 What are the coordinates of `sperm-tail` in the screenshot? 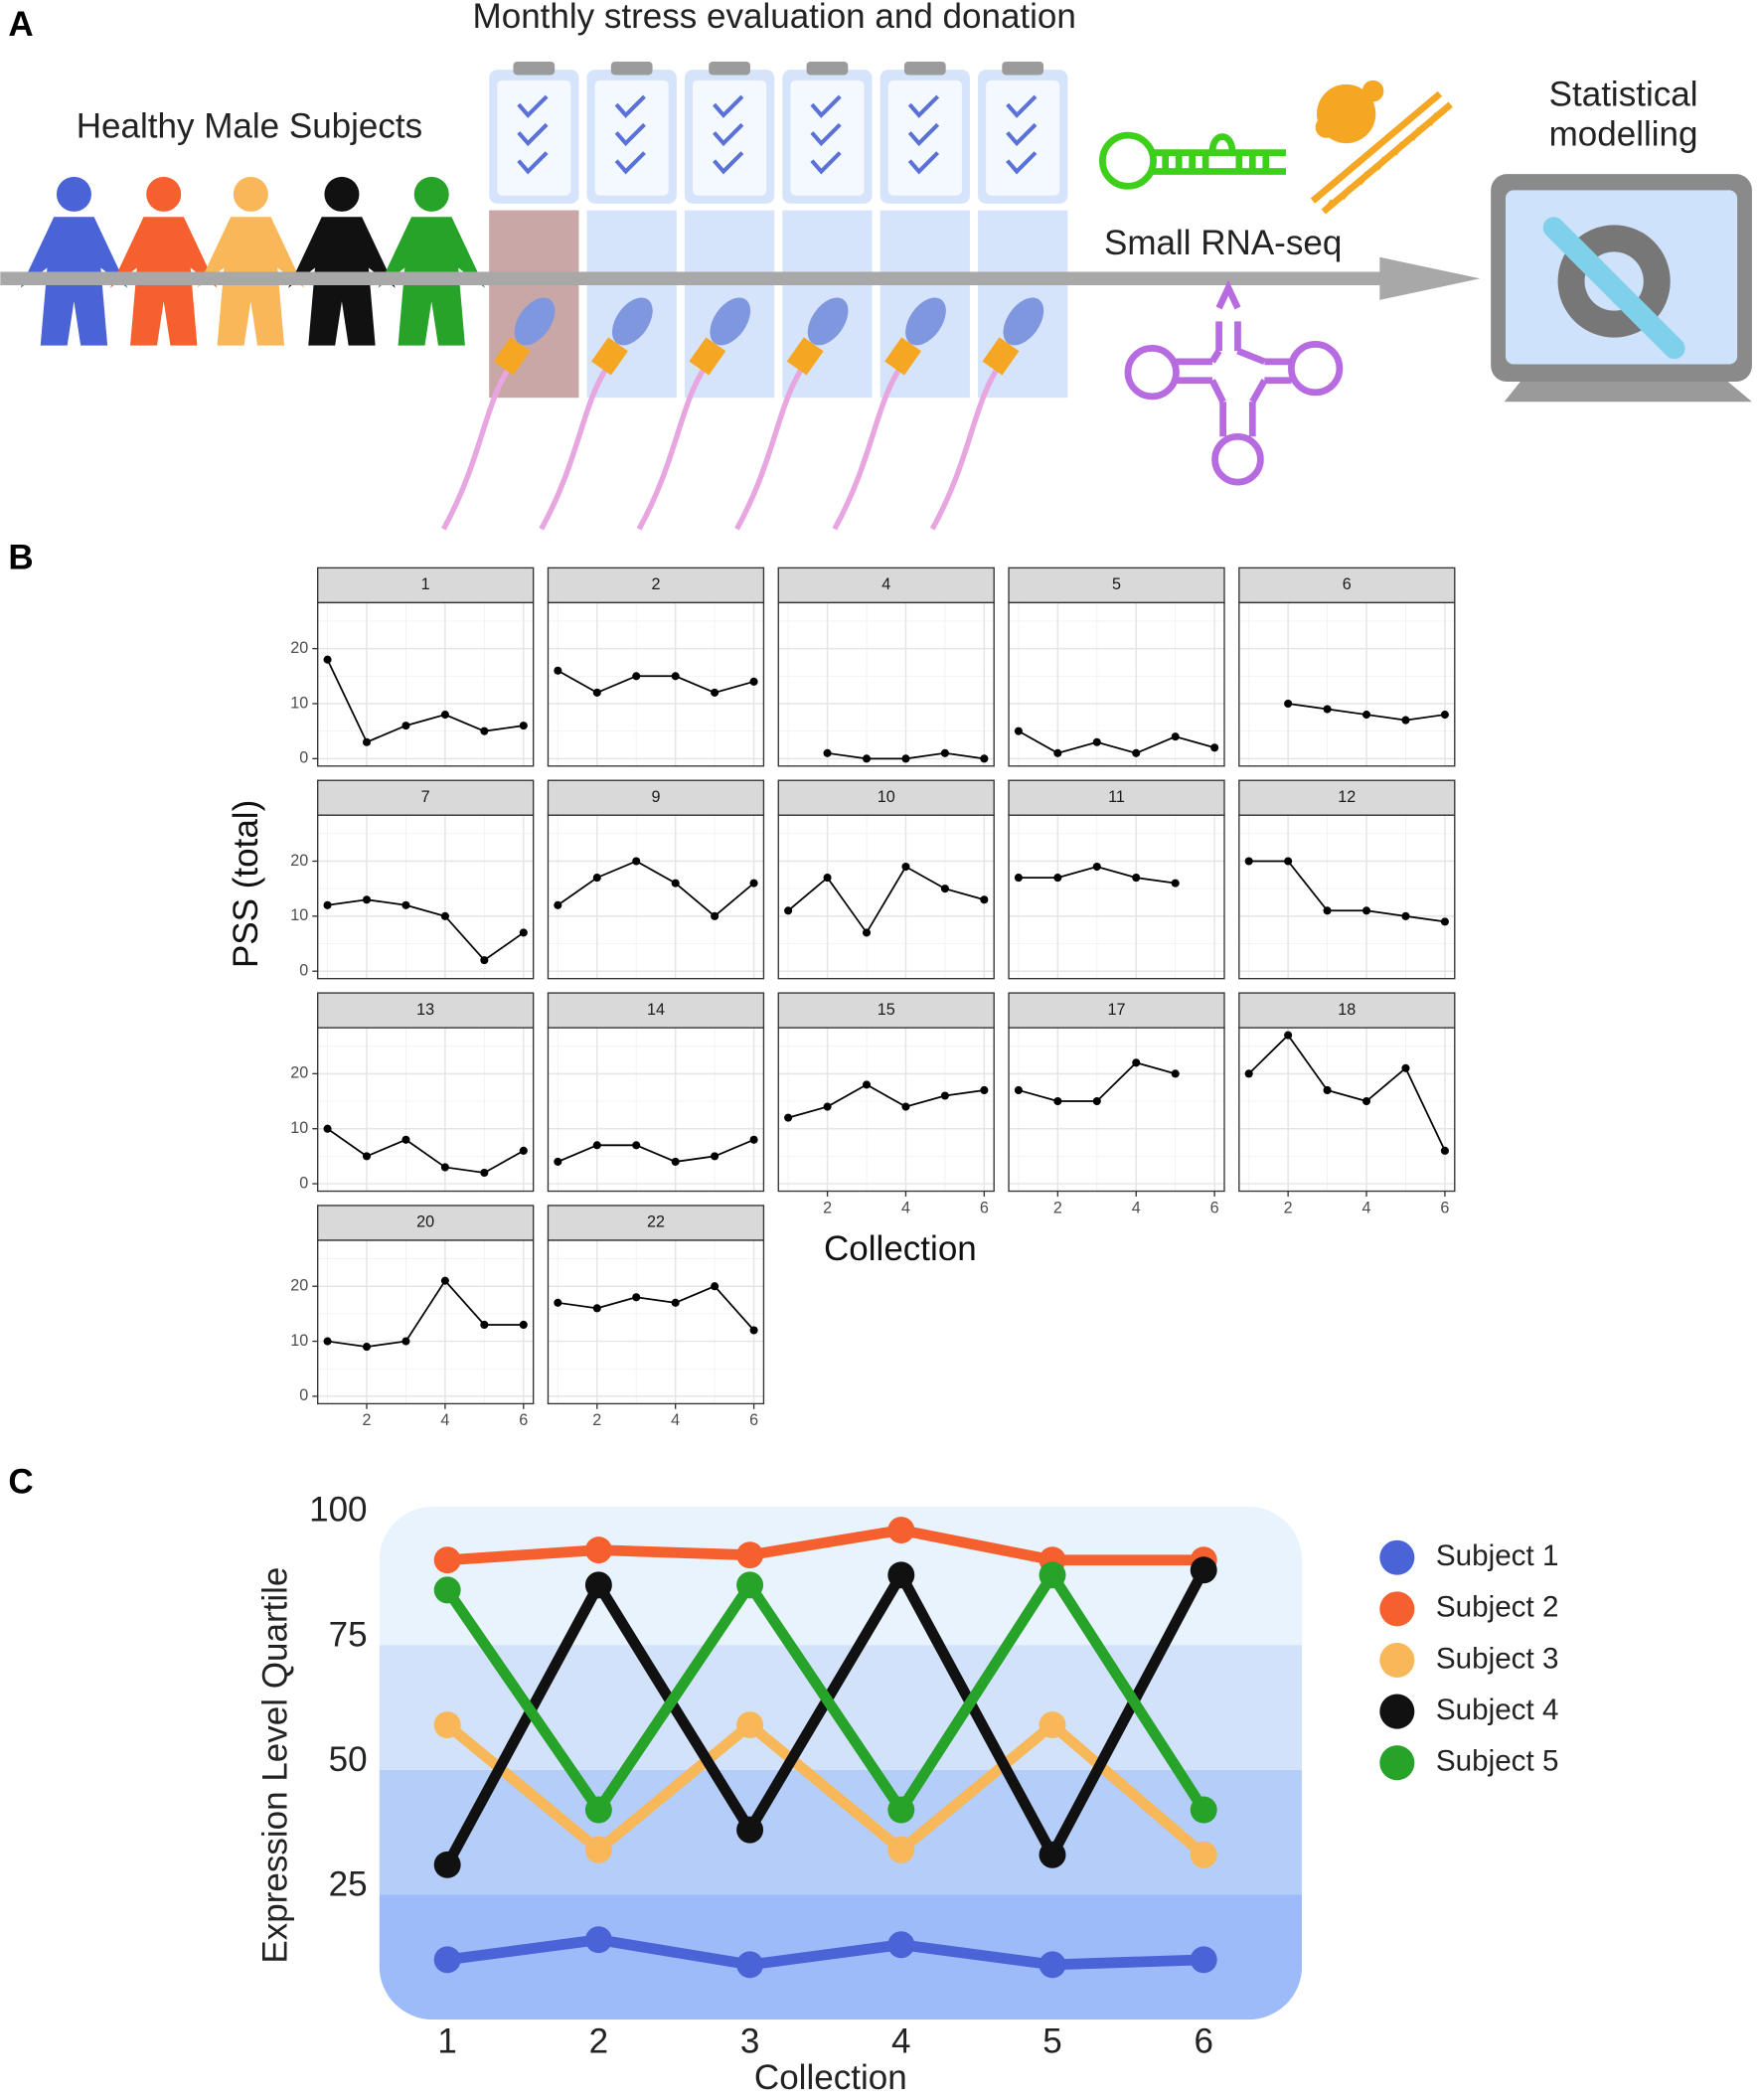 It's located at (870, 445).